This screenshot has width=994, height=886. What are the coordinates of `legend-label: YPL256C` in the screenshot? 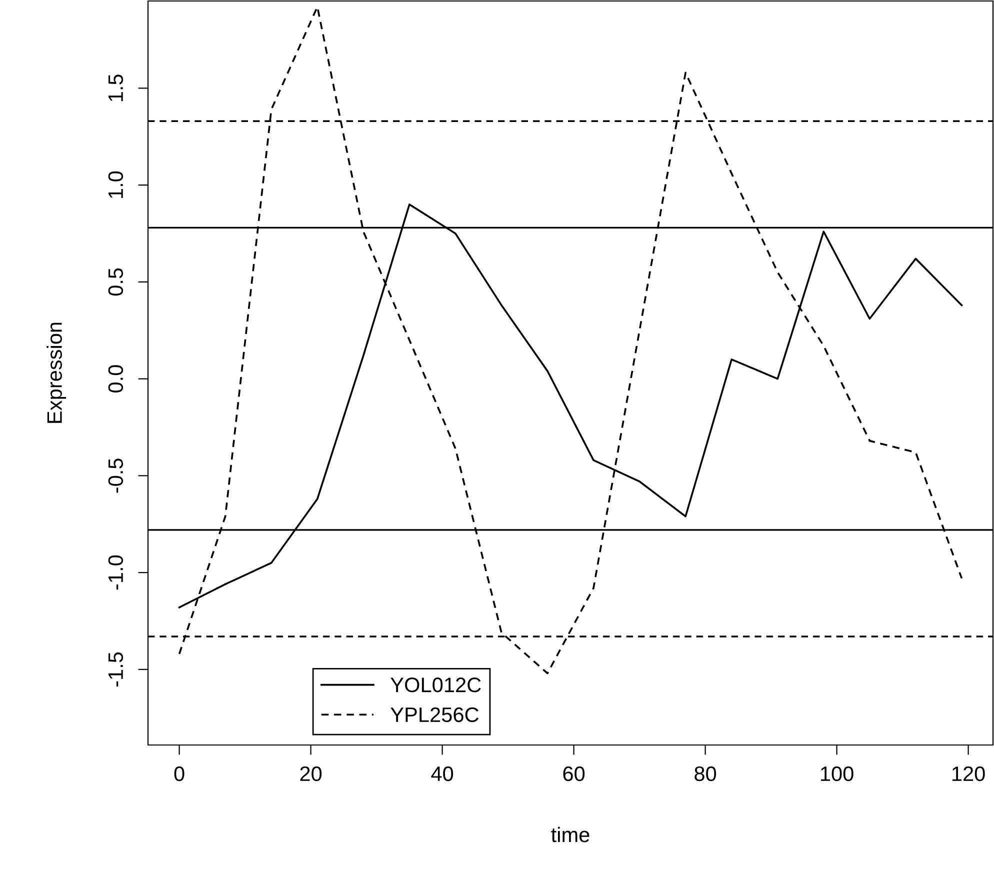 It's located at (434, 714).